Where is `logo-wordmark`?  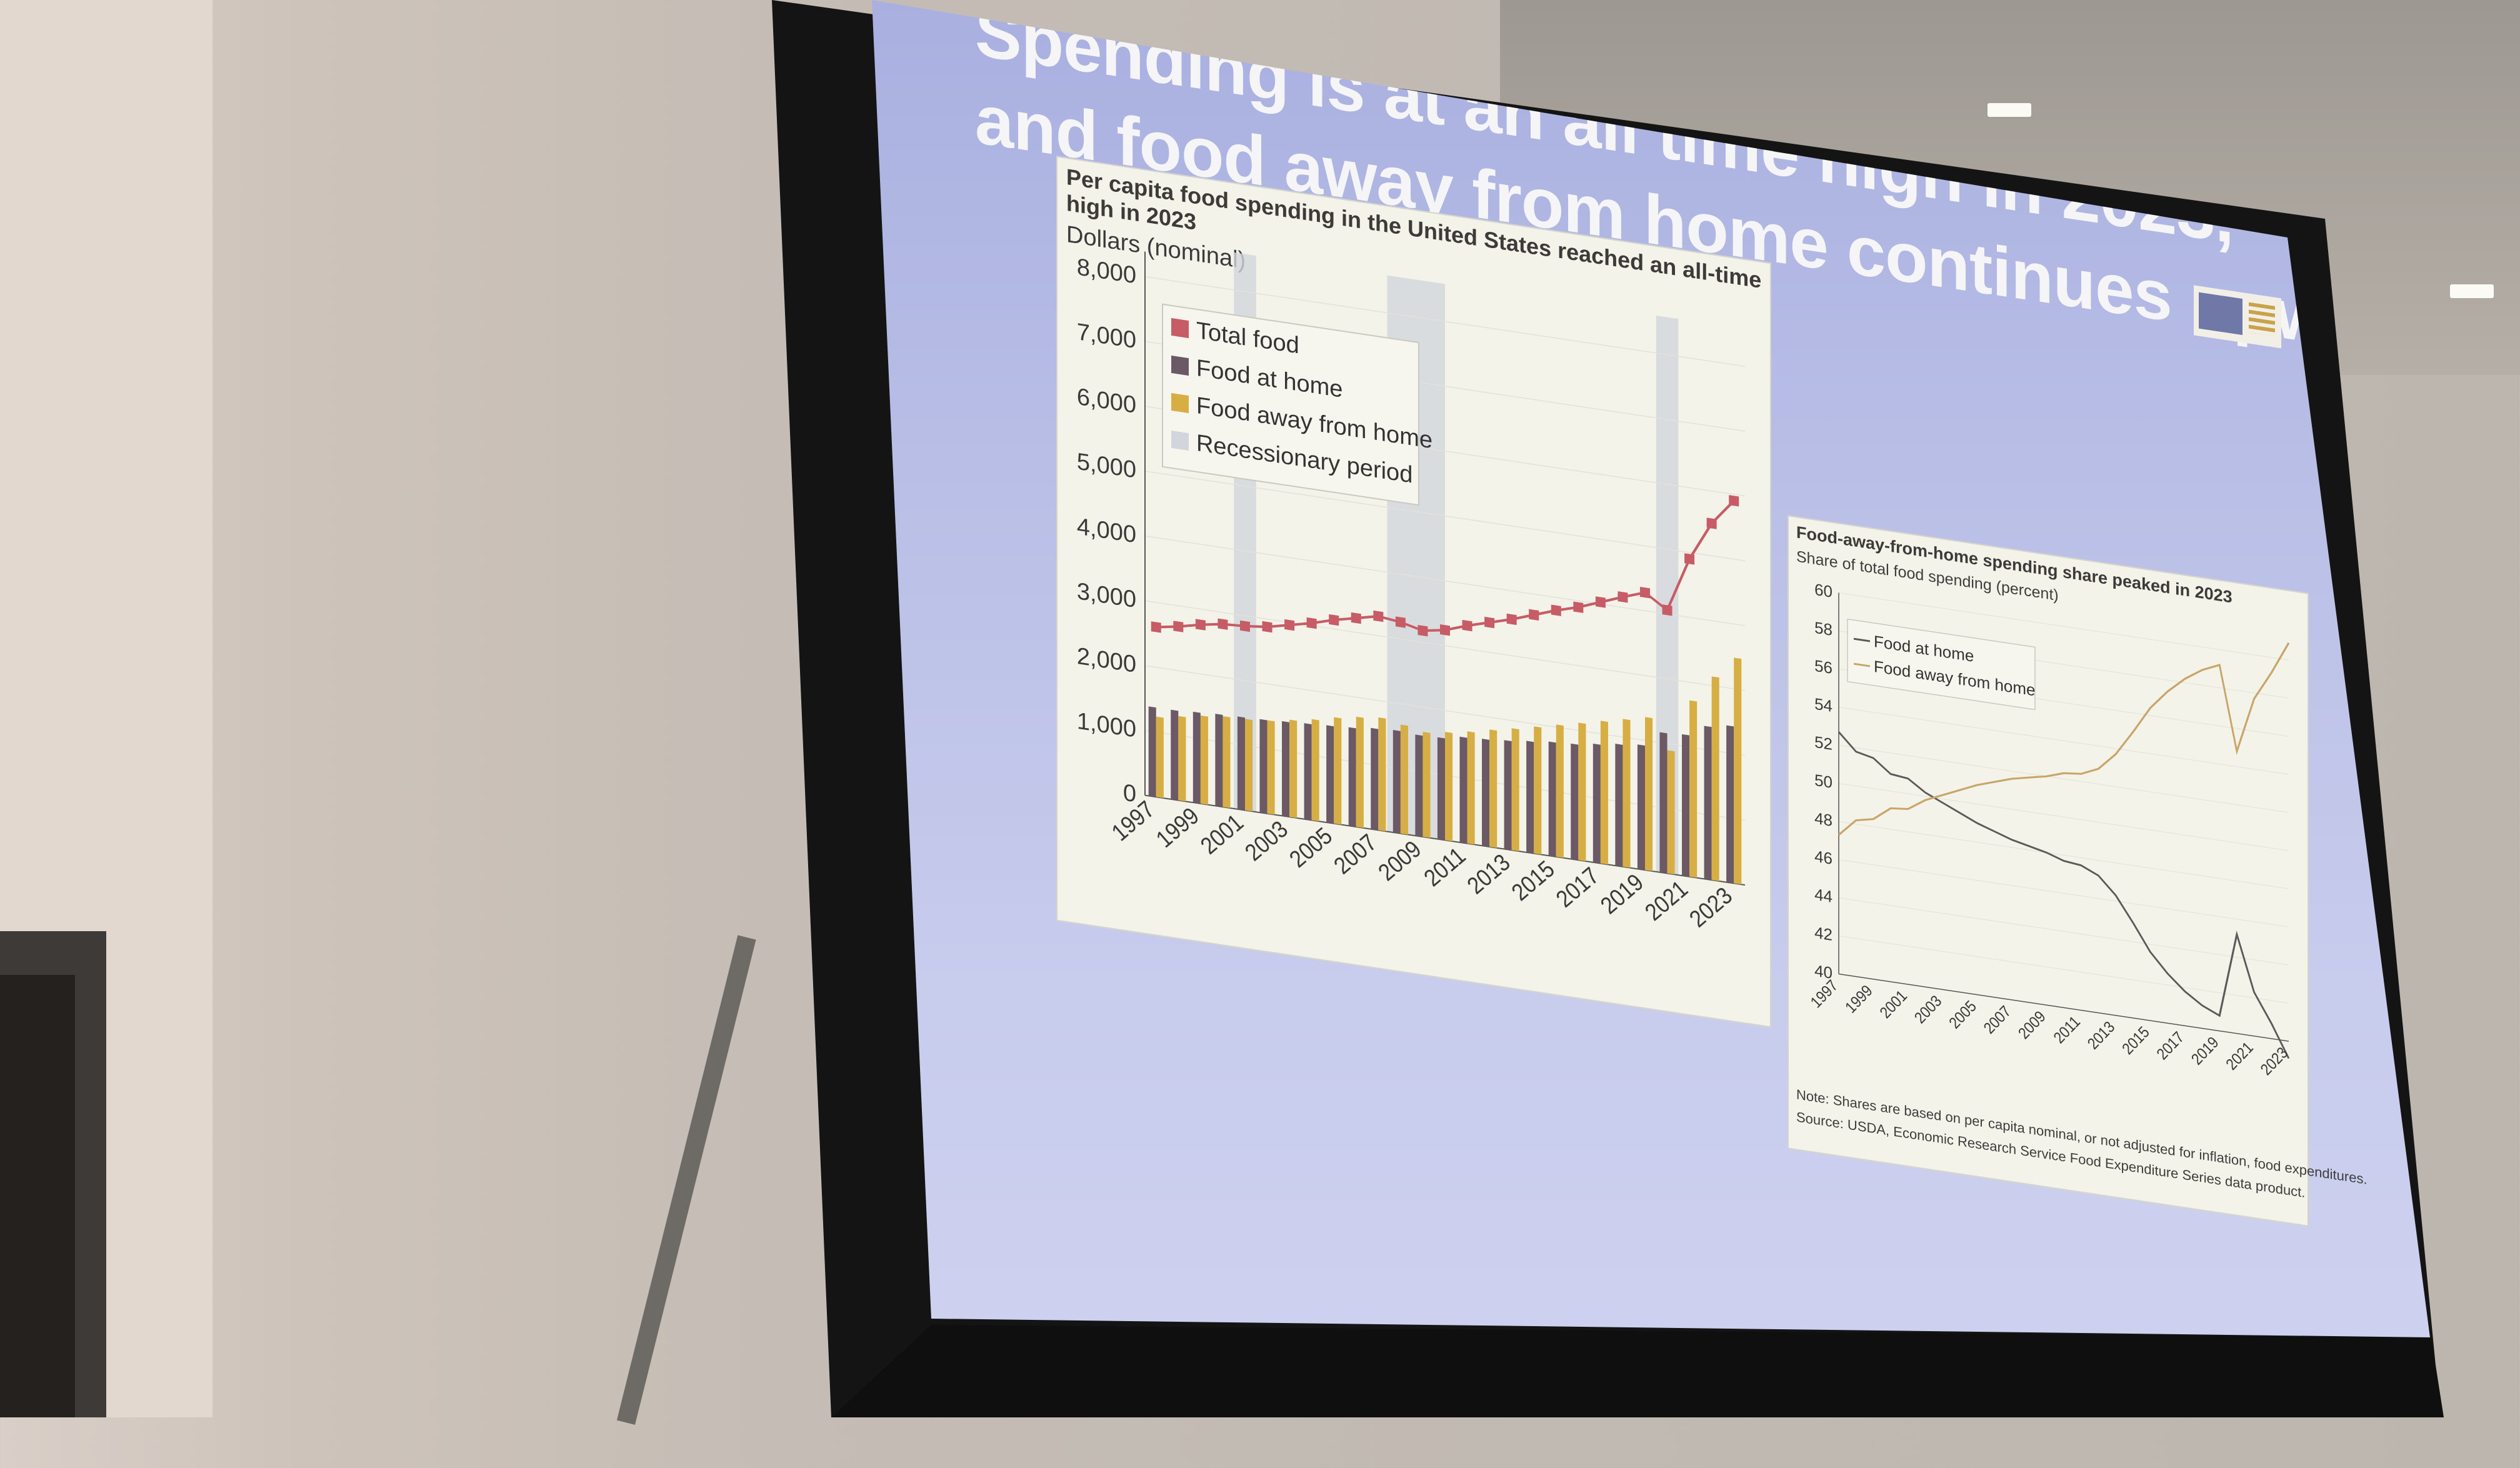 logo-wordmark is located at coordinates (2262, 319).